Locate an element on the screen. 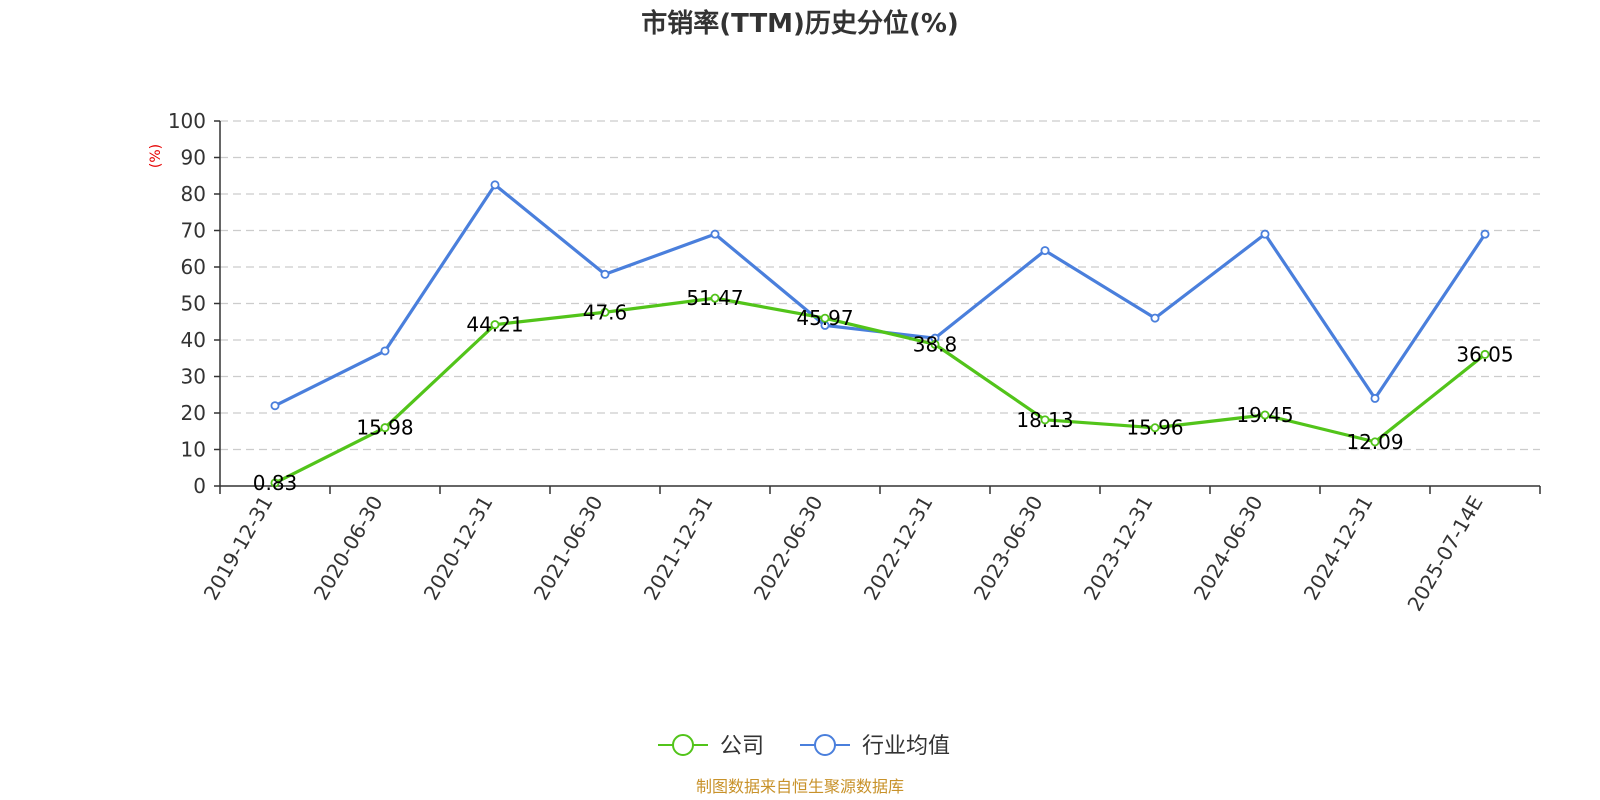 The width and height of the screenshot is (1600, 800). data-label: 51.47 is located at coordinates (714, 298).